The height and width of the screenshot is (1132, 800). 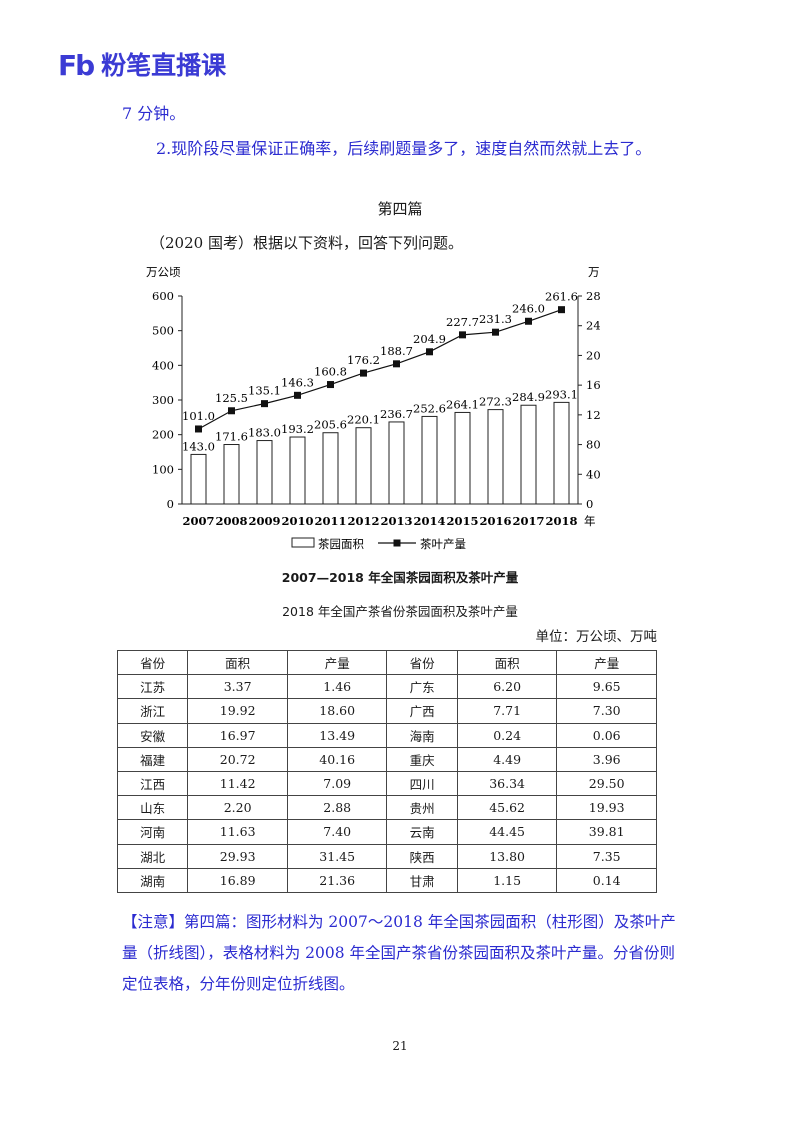 What do you see at coordinates (237, 735) in the screenshot?
I see `table-cell: 16.97` at bounding box center [237, 735].